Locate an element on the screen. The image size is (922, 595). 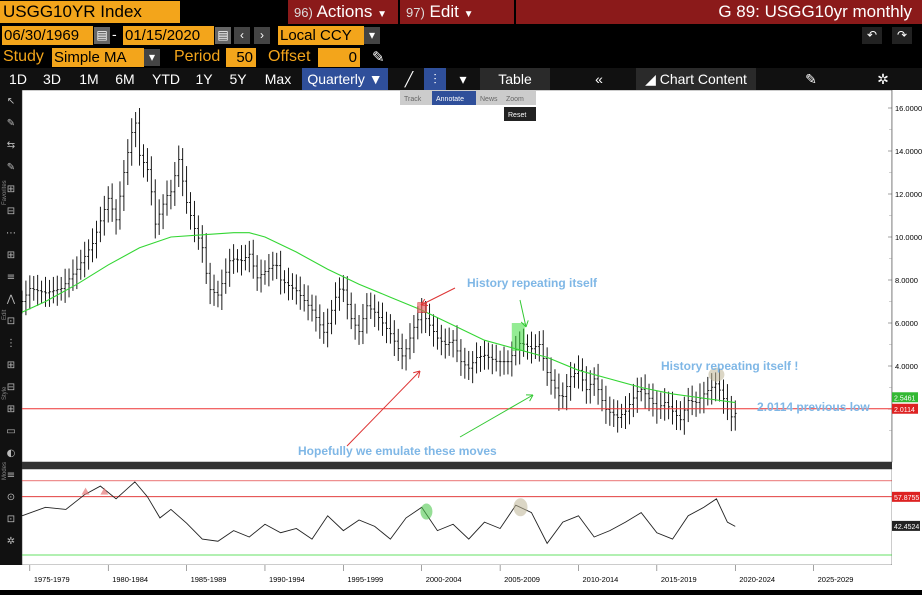
frequency-select: Quarterly ▼ is located at coordinates (345, 79).